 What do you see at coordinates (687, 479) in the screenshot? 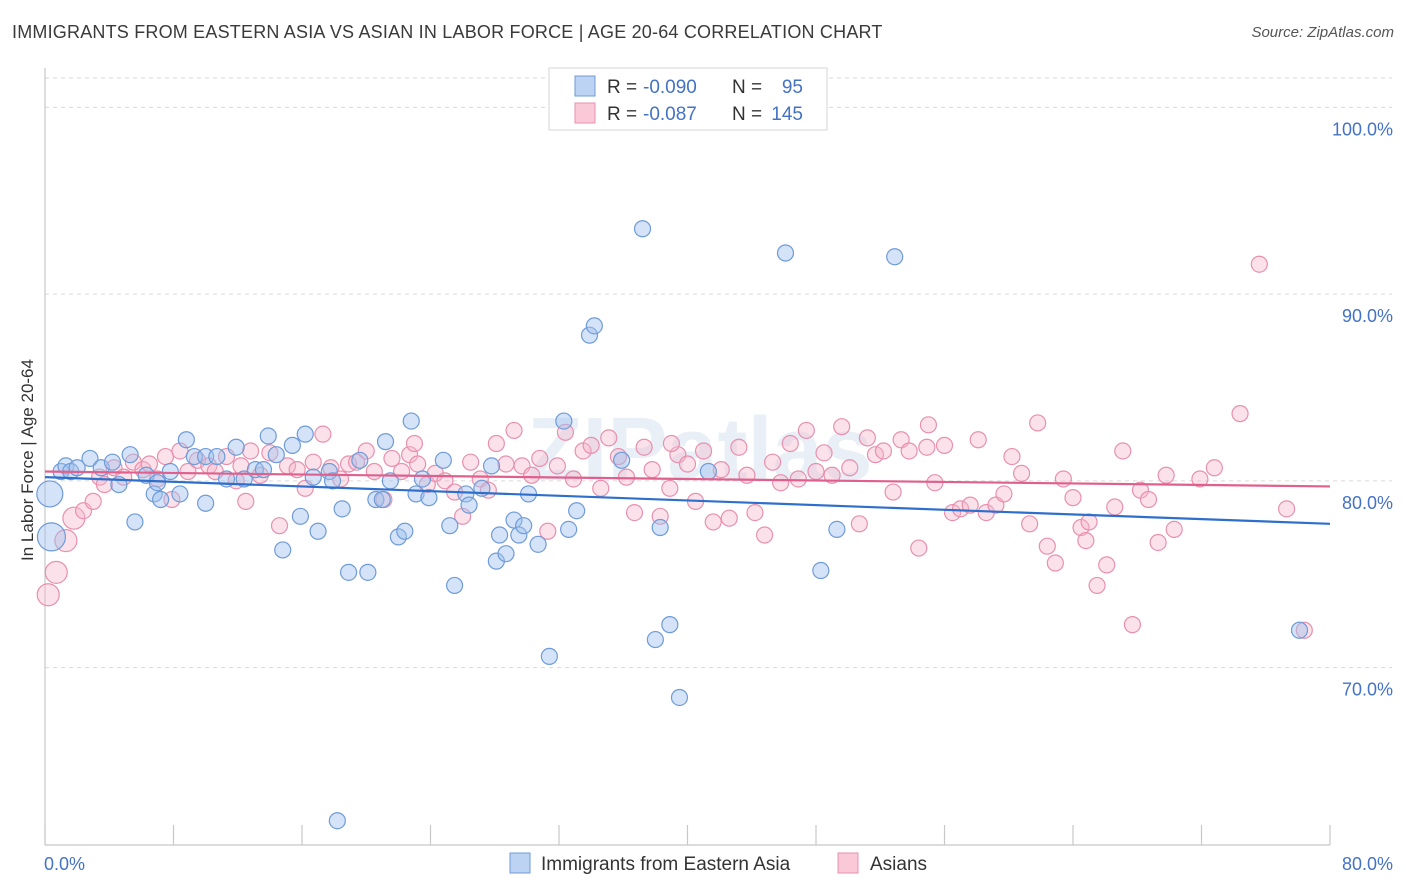
I see `trendline-asians` at bounding box center [687, 479].